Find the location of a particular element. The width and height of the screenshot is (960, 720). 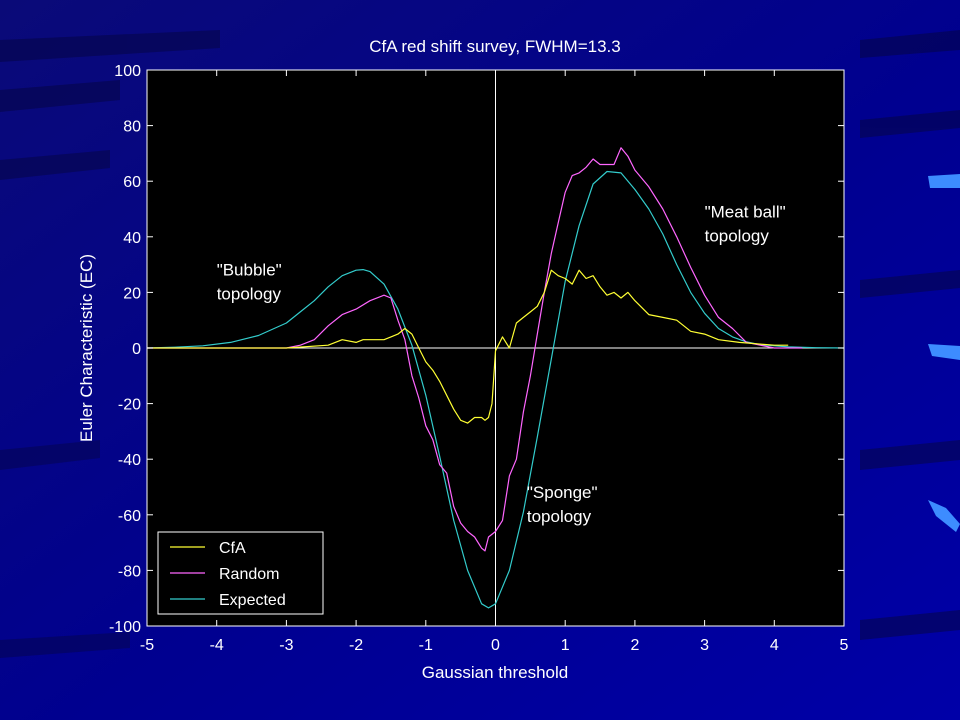

x-tick-label: -5 is located at coordinates (147, 645).